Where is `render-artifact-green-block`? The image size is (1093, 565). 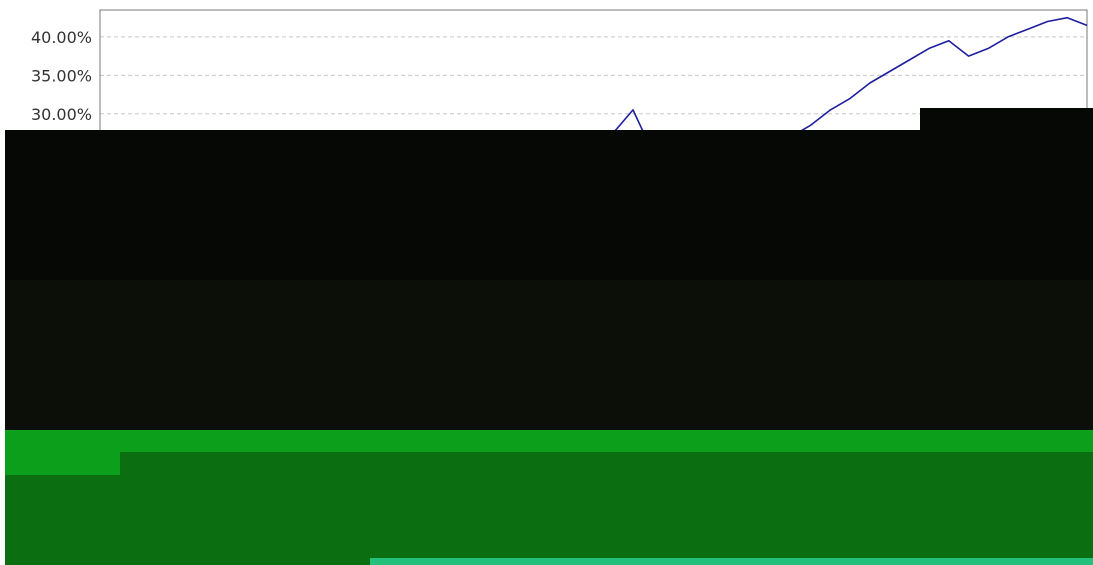
render-artifact-green-block is located at coordinates (62, 452).